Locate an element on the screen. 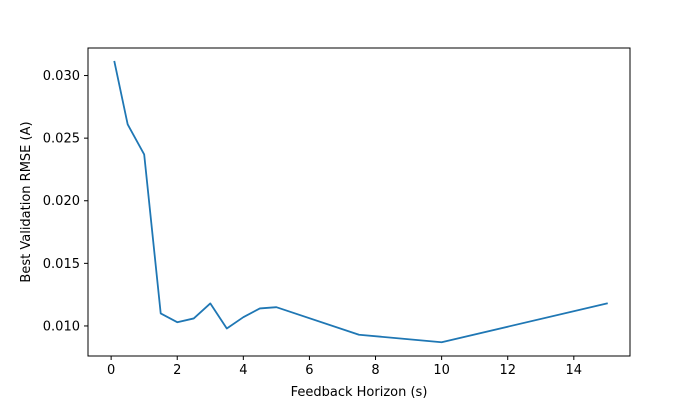 Image resolution: width=700 pixels, height=404 pixels. x-tick-label: 10 is located at coordinates (441, 370).